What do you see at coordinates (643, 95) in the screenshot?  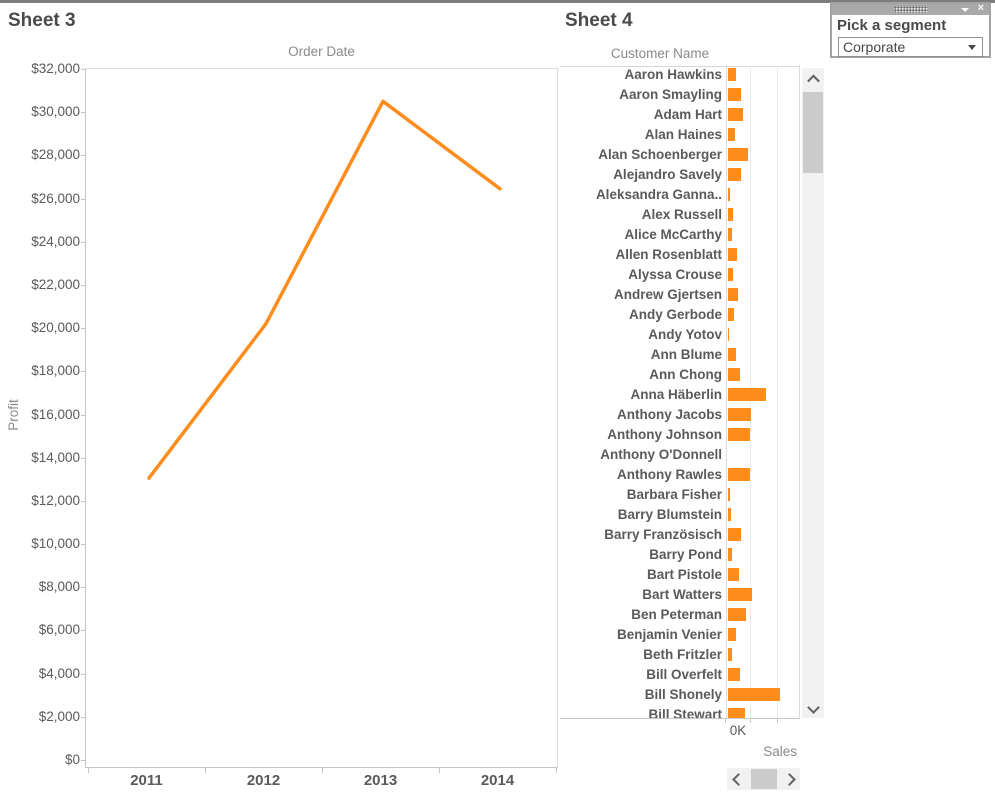 I see `customer-name-label: Aaron Smayling` at bounding box center [643, 95].